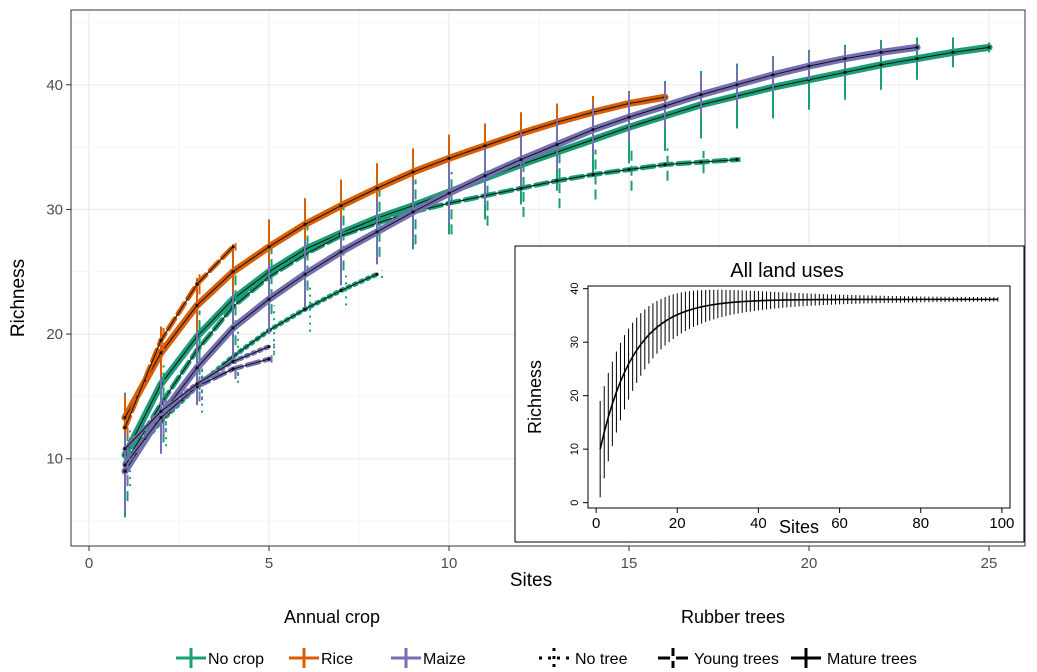  Describe the element at coordinates (575, 503) in the screenshot. I see `inset-y-tick-label: 0` at that location.